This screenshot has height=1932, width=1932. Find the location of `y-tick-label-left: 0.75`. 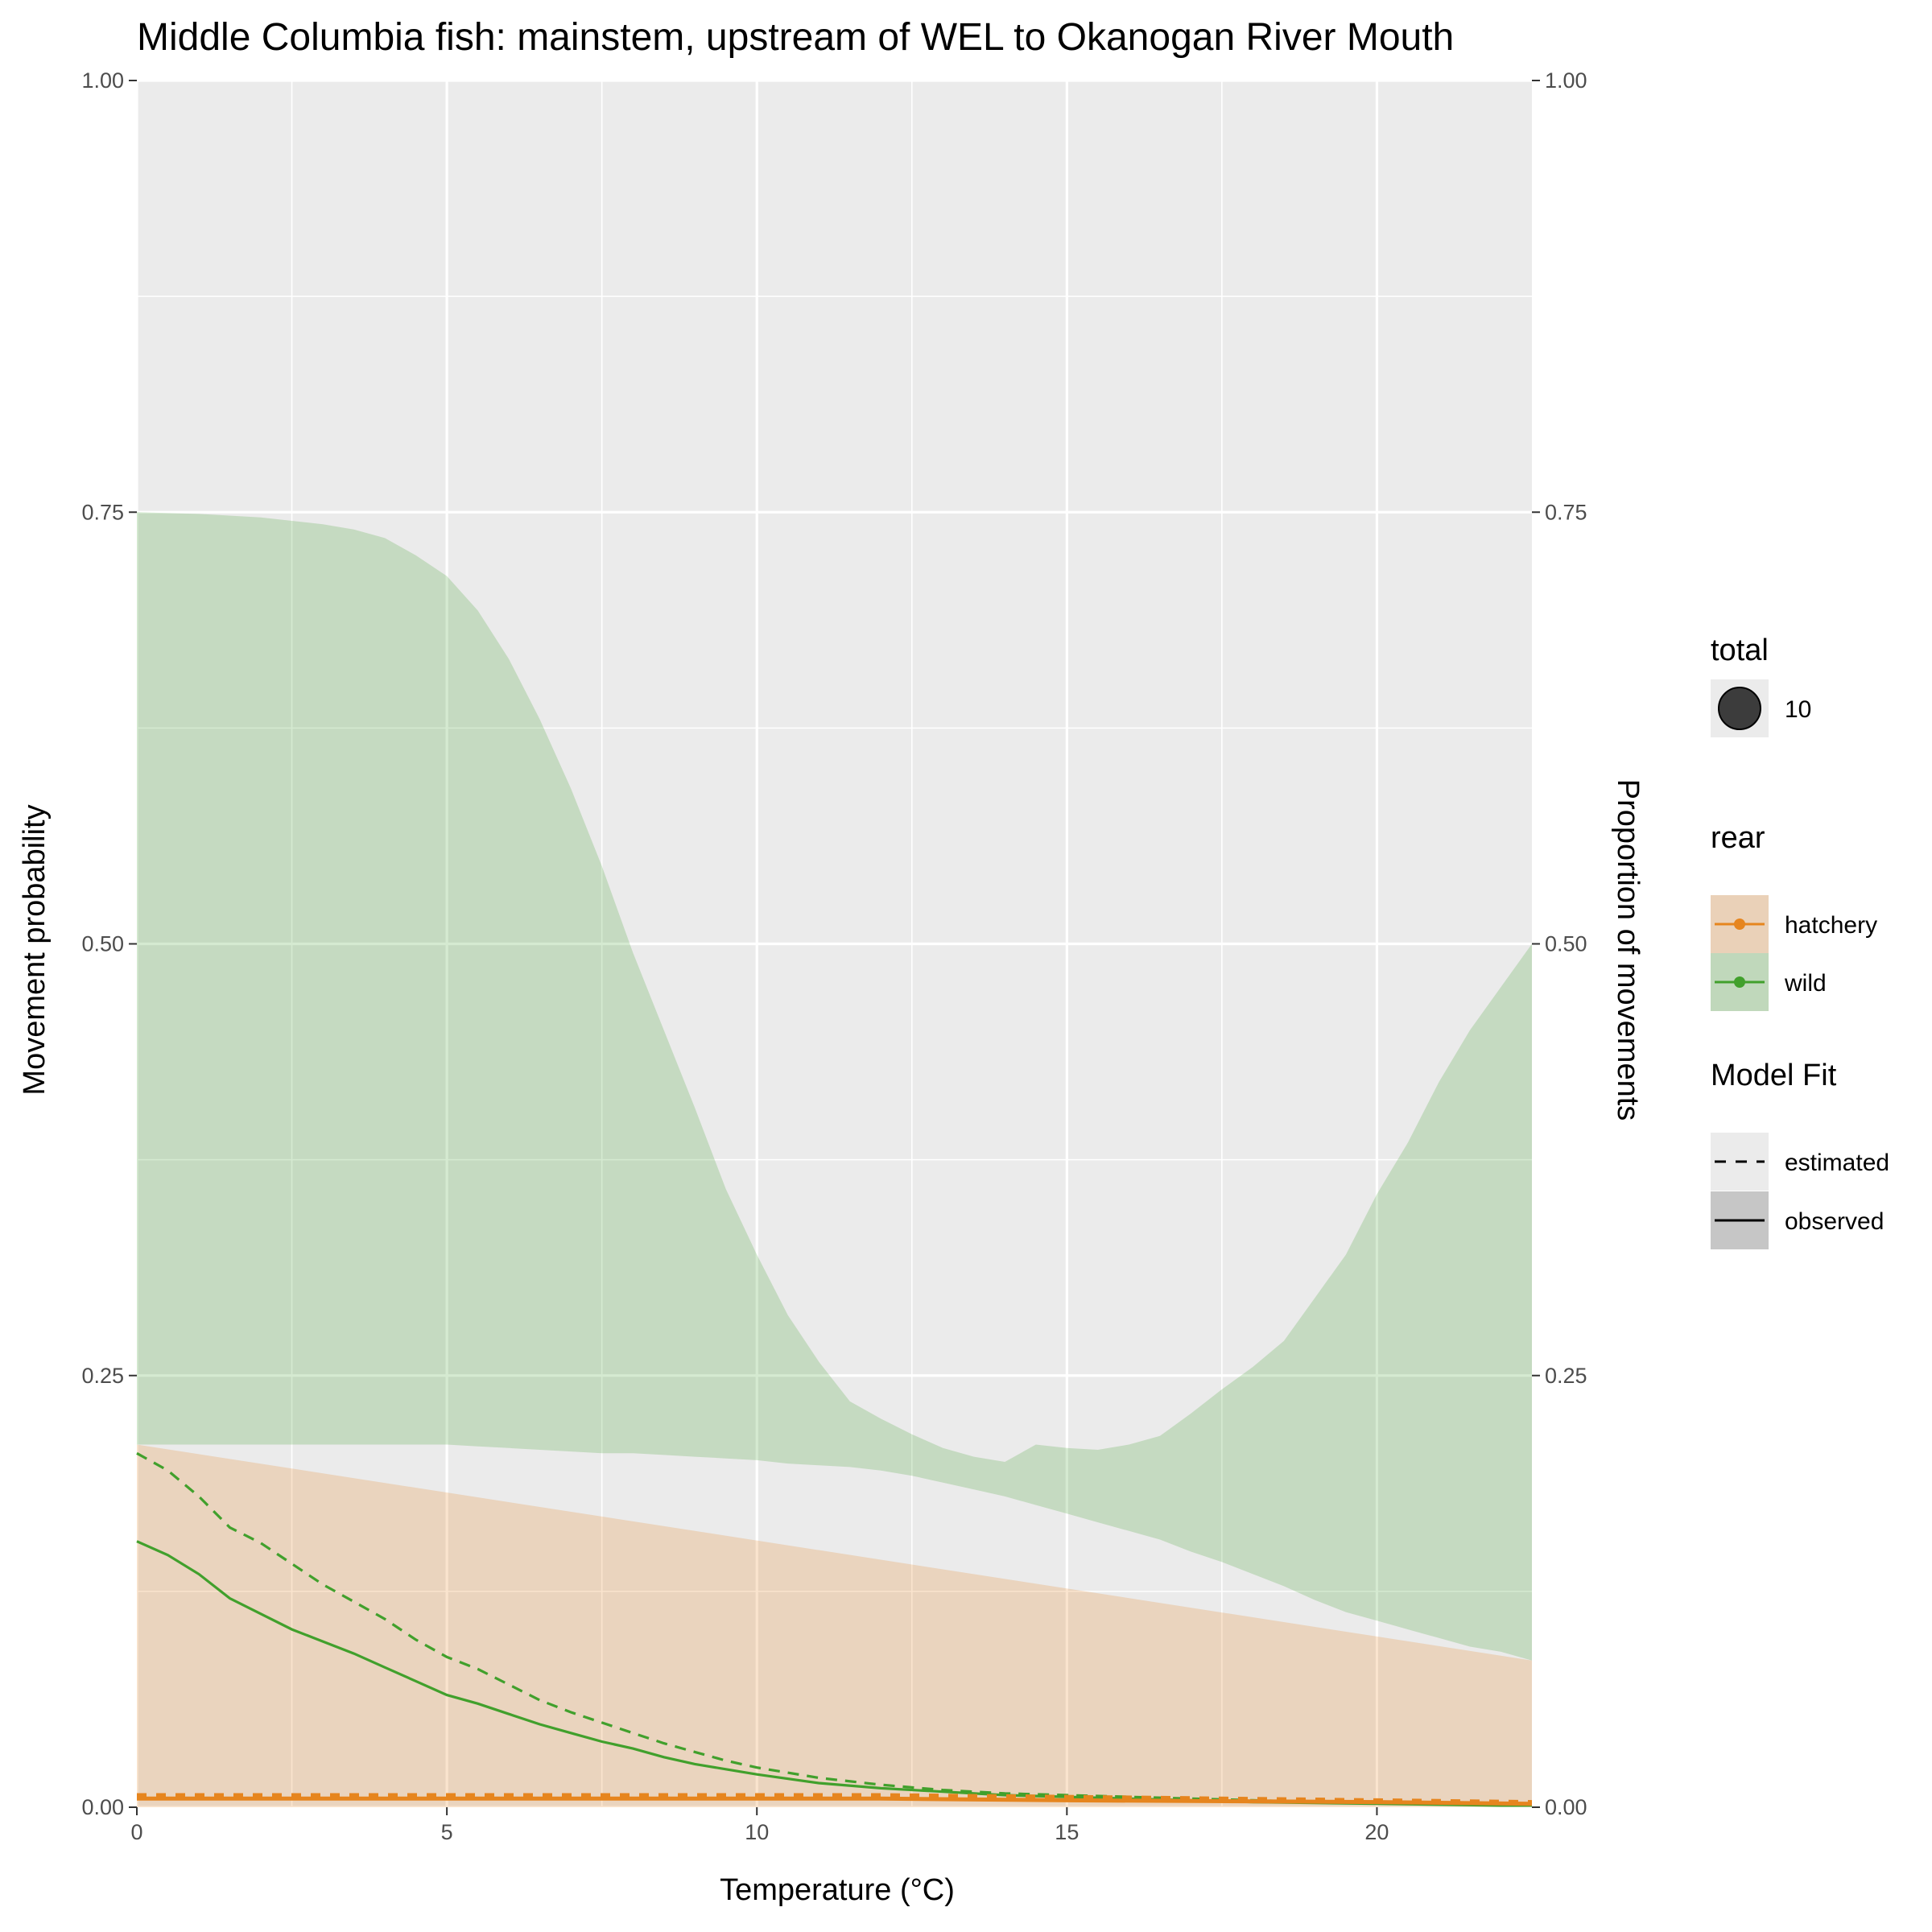

y-tick-label-left: 0.75 is located at coordinates (102, 512).